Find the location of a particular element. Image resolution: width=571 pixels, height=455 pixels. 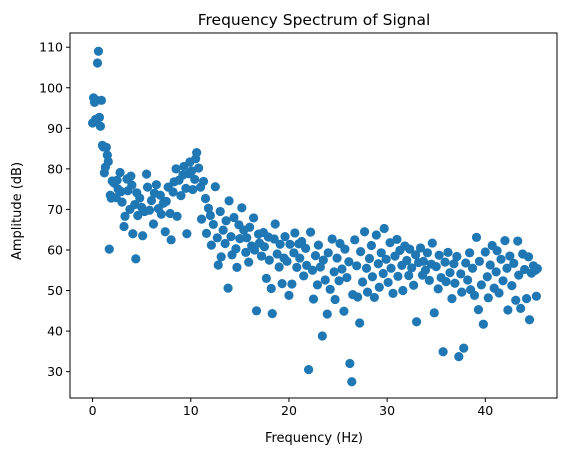

y-tick-label: 110 is located at coordinates (51, 47).